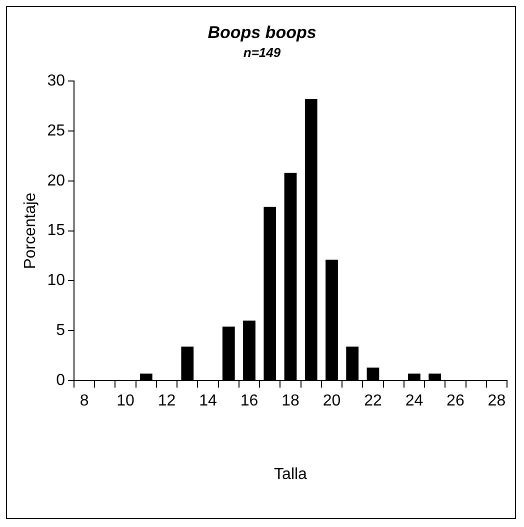  Describe the element at coordinates (455, 401) in the screenshot. I see `x-tick-label: 26` at that location.